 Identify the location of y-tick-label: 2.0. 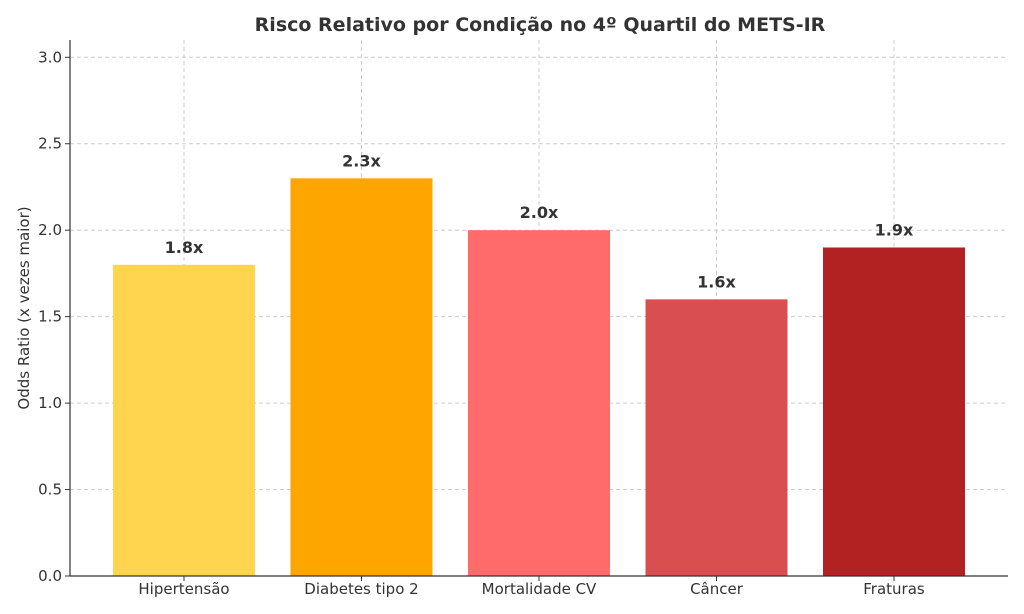
(50, 230).